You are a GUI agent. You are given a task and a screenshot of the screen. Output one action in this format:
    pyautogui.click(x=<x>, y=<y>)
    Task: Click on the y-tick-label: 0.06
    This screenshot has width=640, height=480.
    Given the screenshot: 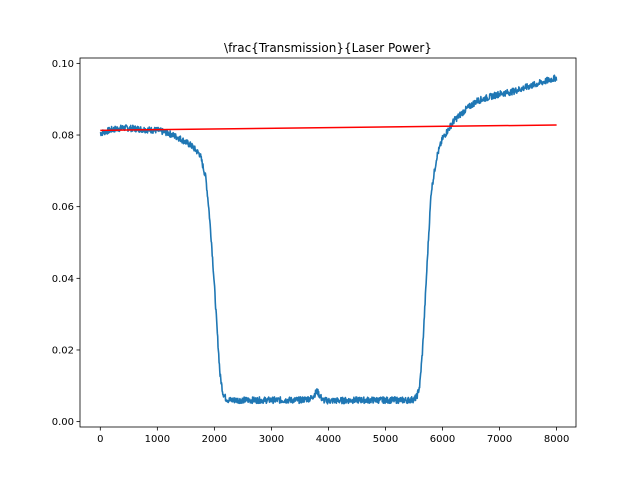 What is the action you would take?
    pyautogui.click(x=63, y=207)
    